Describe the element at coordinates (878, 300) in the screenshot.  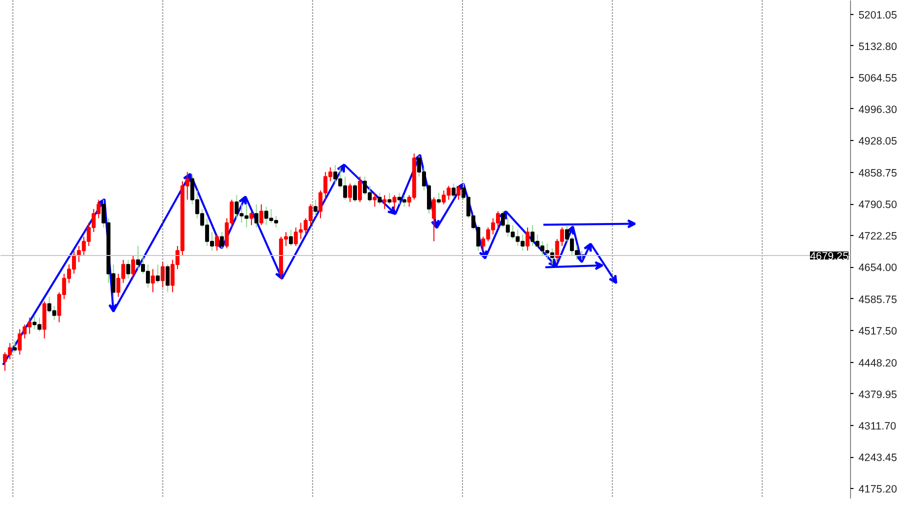
I see `y-tick-label: 4585.75` at that location.